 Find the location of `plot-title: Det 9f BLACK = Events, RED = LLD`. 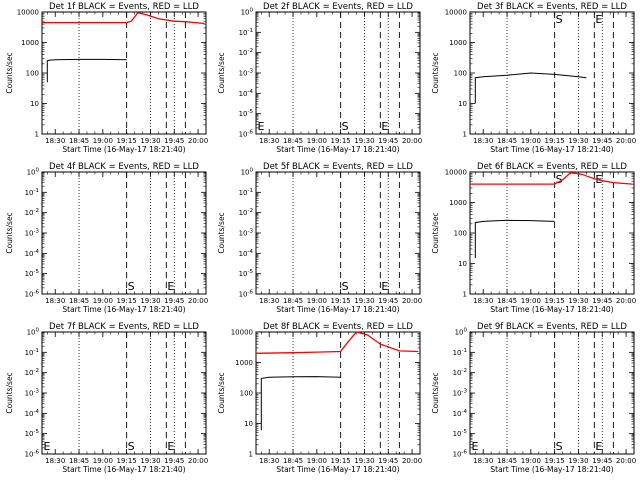

plot-title: Det 9f BLACK = Events, RED = LLD is located at coordinates (552, 327).